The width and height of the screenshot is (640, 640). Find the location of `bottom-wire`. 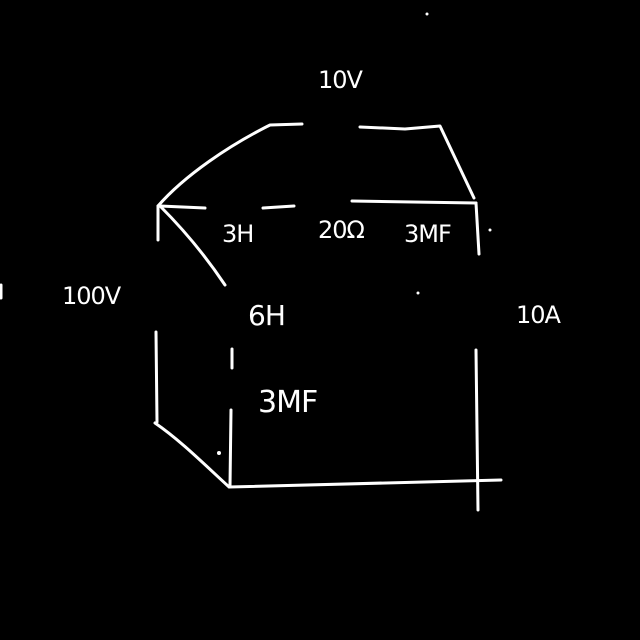

bottom-wire is located at coordinates (365, 483).